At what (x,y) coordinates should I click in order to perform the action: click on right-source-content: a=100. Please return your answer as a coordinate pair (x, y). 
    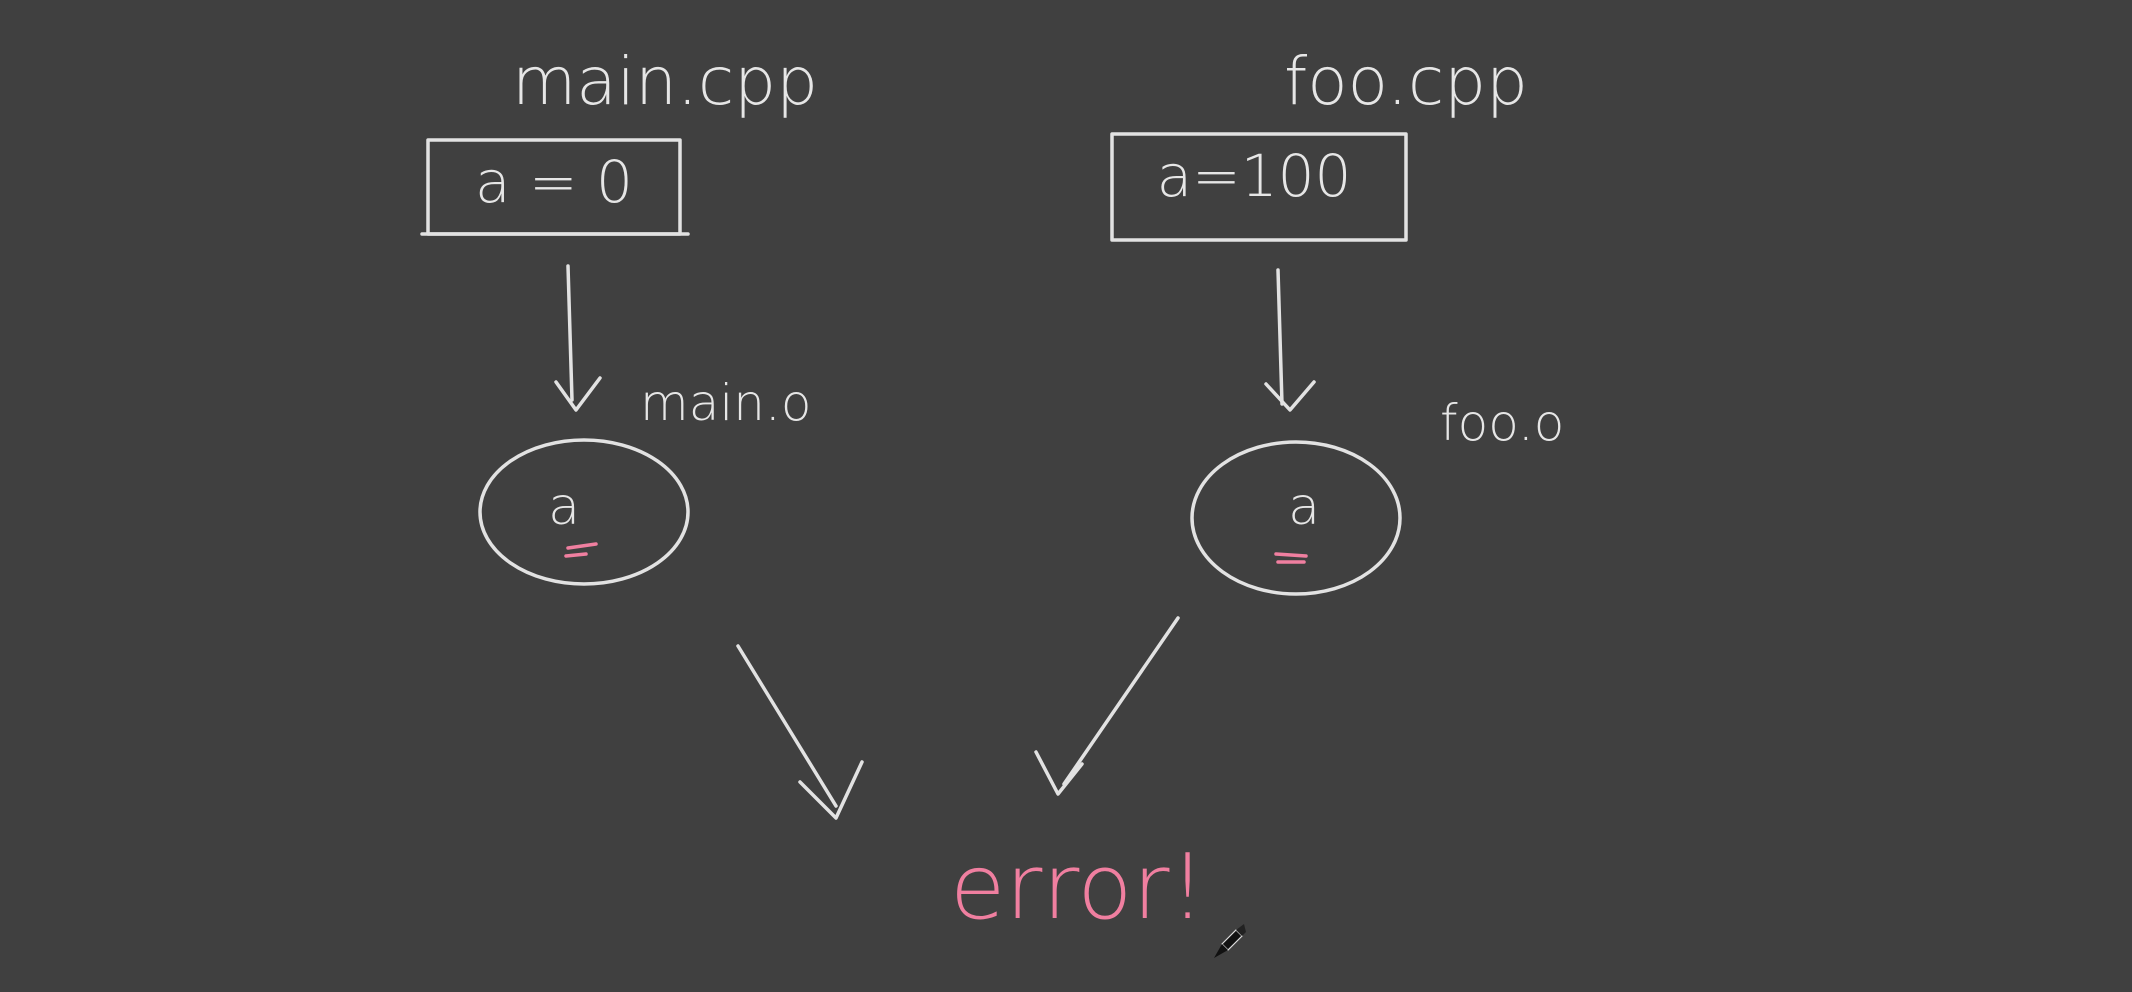
    Looking at the image, I should click on (1254, 176).